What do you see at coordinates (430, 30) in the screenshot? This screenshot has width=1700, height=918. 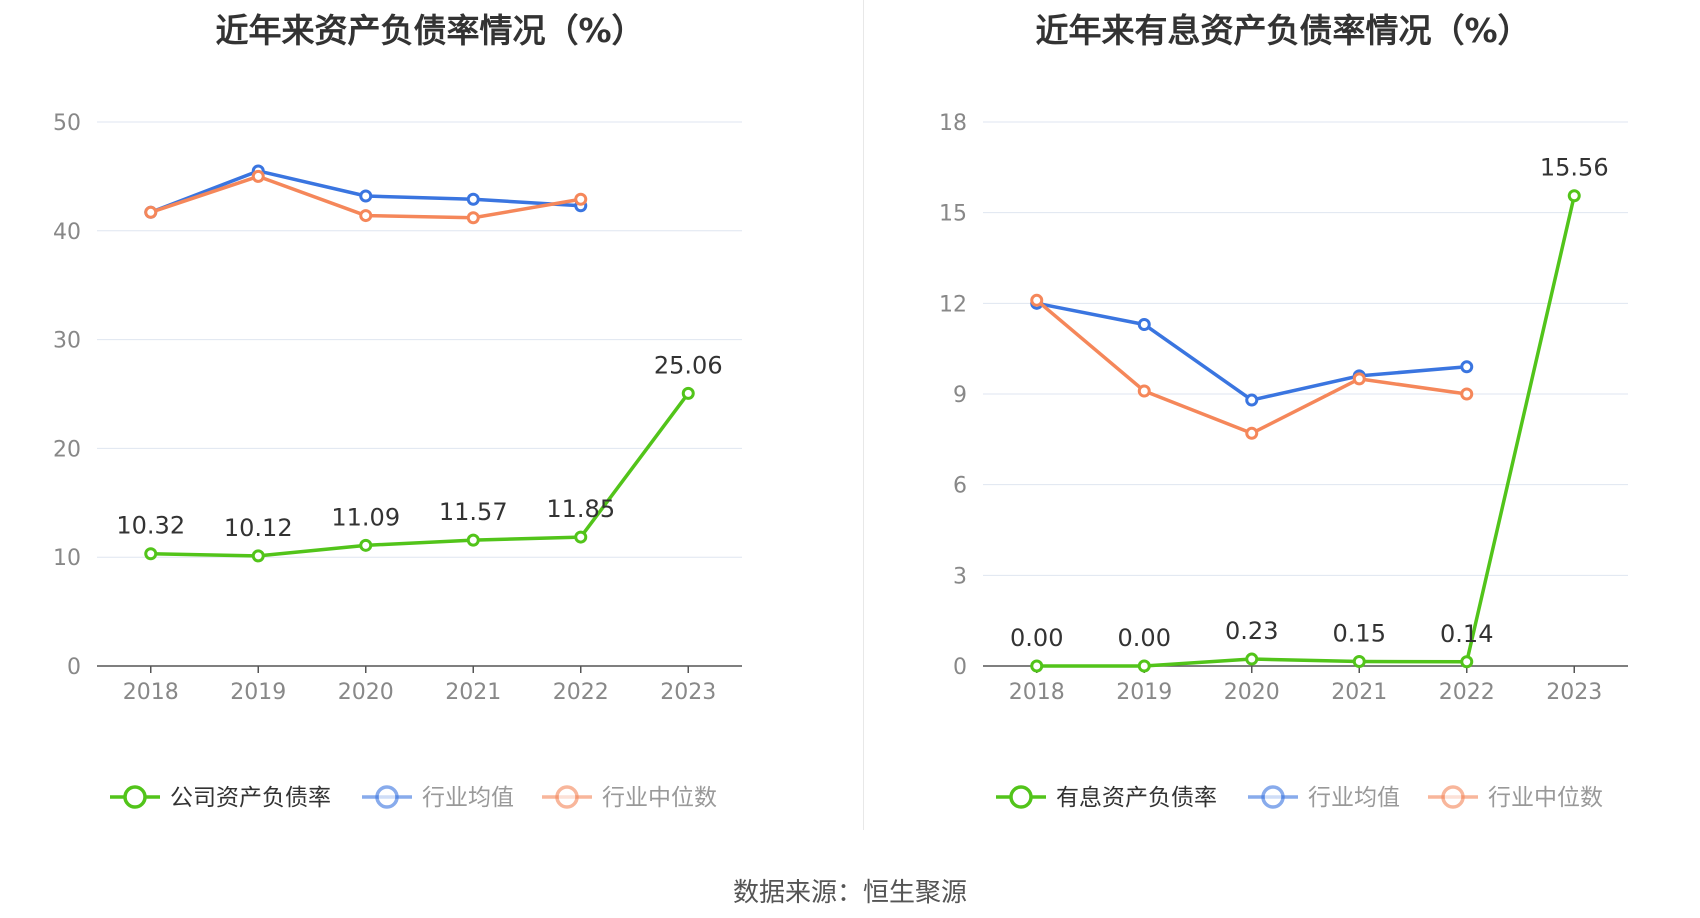 I see `chart-title: 近年来资产负债率情况（%）` at bounding box center [430, 30].